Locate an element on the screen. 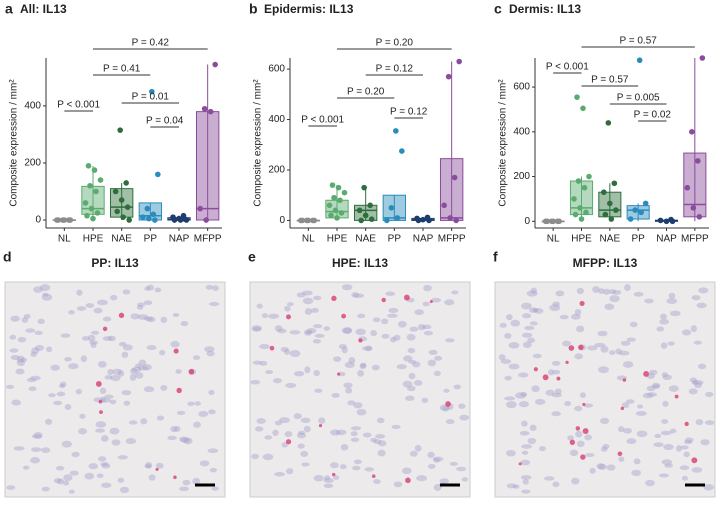 The width and height of the screenshot is (719, 507). x-tick-label: NAE is located at coordinates (121, 239).